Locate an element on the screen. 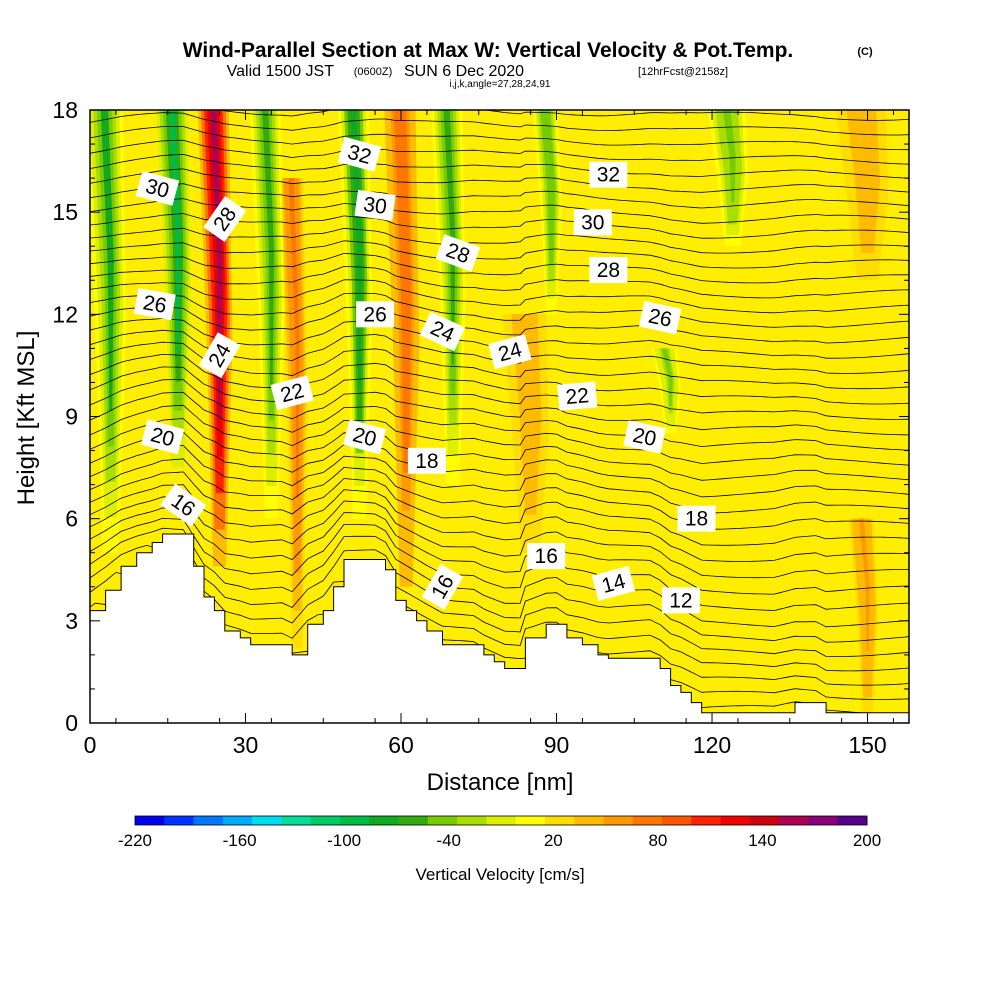  contour-label-text: 32 is located at coordinates (608, 175).